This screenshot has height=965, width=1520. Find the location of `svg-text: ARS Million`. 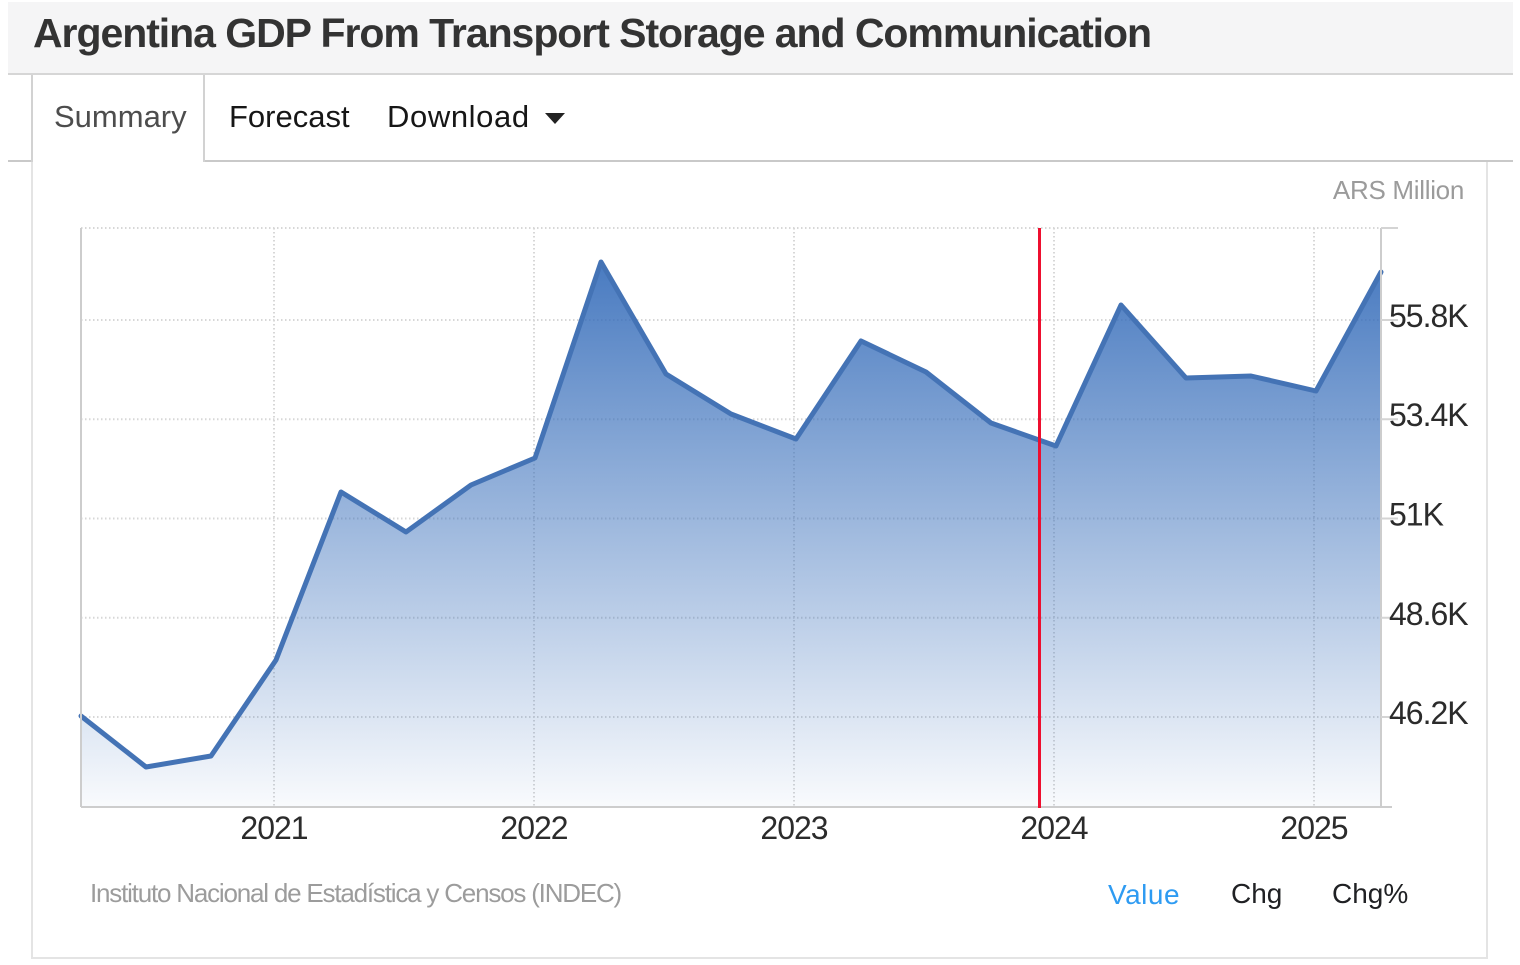

svg-text: ARS Million is located at coordinates (1398, 190).